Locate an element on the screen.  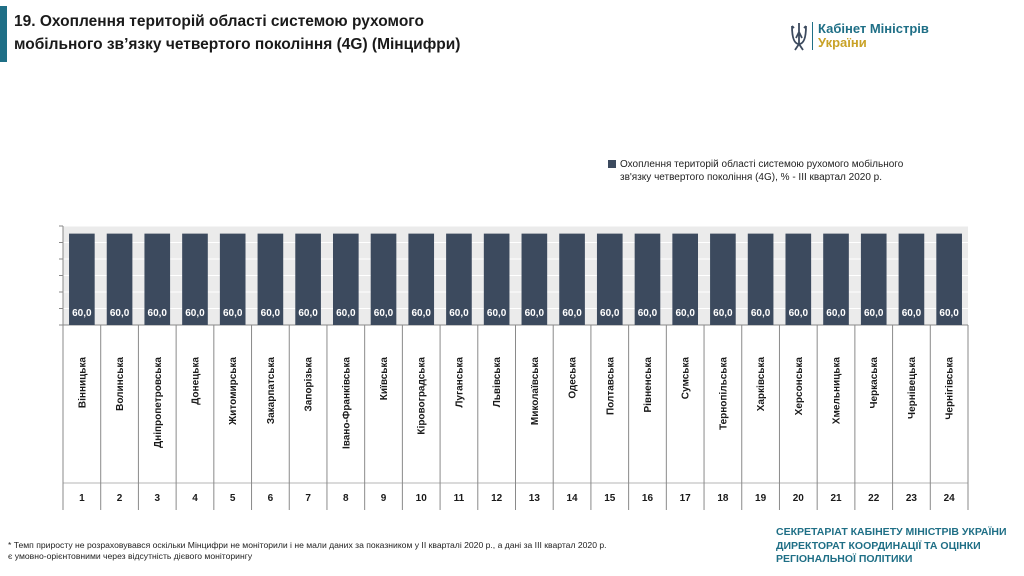
logo-text: Кабінет Міністрів України is located at coordinates (873, 36).